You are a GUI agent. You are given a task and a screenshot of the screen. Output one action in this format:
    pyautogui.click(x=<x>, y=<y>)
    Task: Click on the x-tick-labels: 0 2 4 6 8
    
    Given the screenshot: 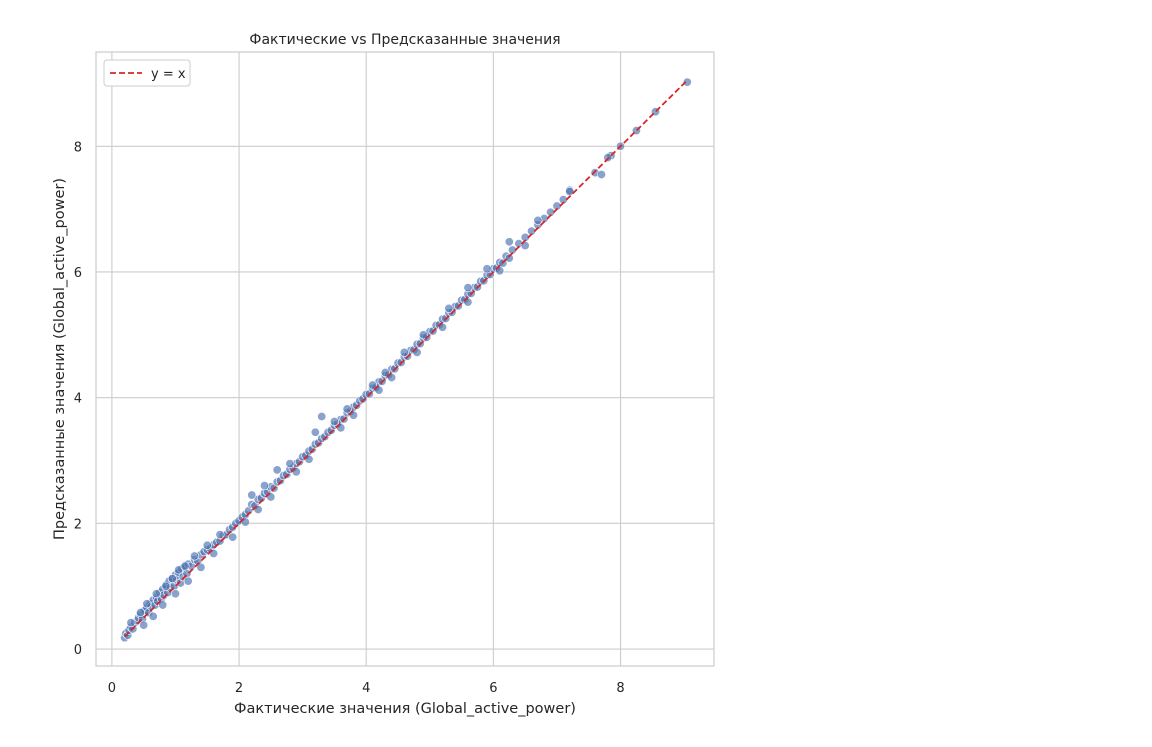 What is the action you would take?
    pyautogui.click(x=366, y=688)
    